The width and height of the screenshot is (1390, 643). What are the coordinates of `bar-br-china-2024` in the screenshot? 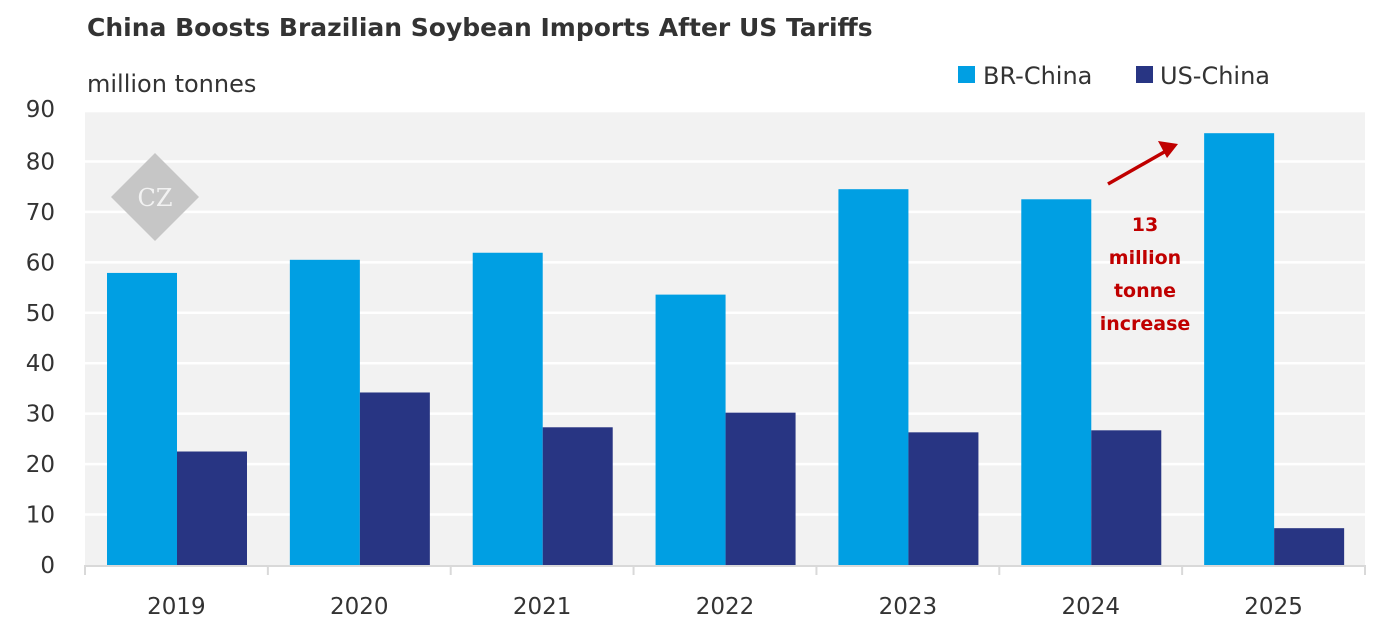 It's located at (1056, 382).